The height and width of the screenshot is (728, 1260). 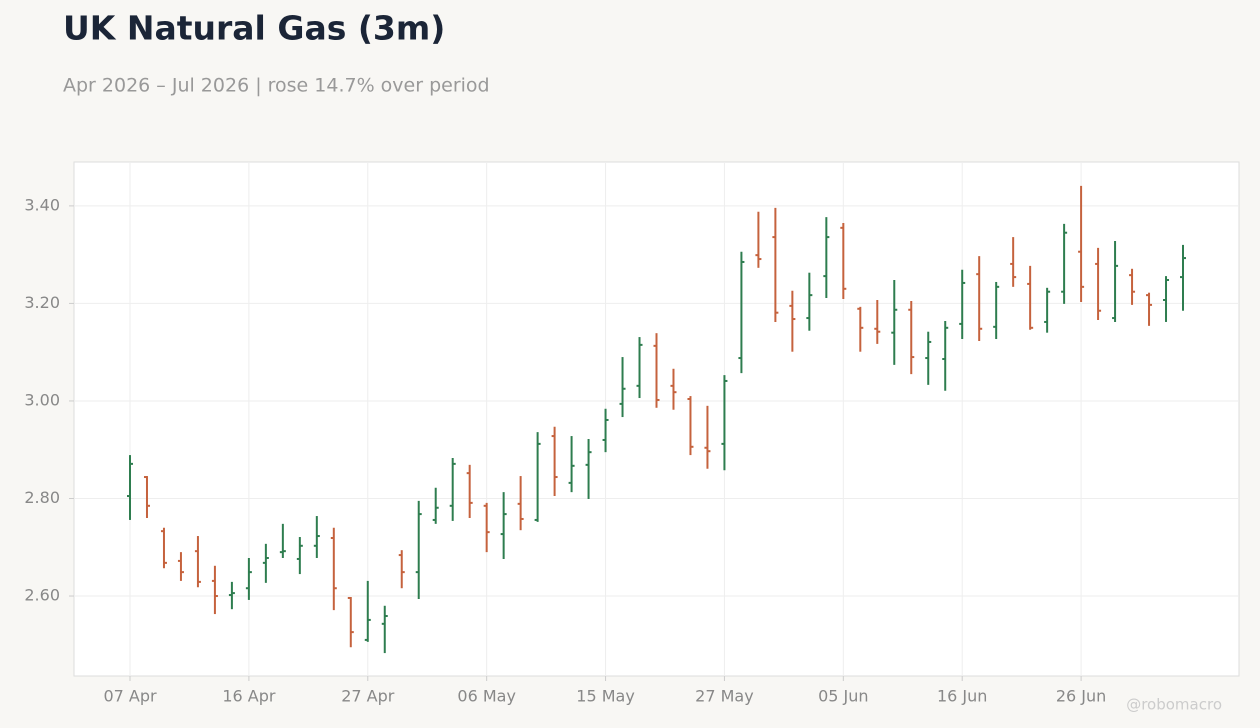 I want to click on x-tick-label: 06 May, so click(x=486, y=696).